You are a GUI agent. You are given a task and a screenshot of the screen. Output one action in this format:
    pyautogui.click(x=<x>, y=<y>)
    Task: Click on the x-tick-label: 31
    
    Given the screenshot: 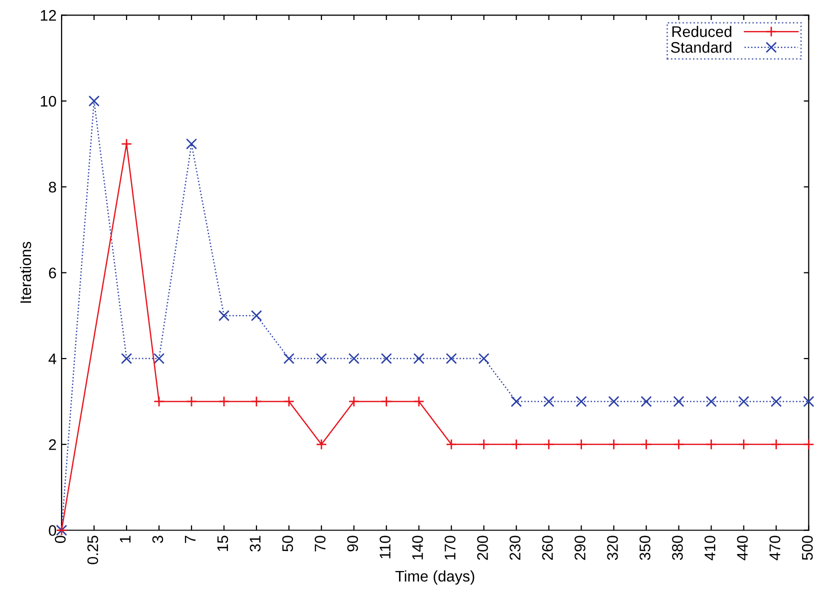 What is the action you would take?
    pyautogui.click(x=255, y=544)
    